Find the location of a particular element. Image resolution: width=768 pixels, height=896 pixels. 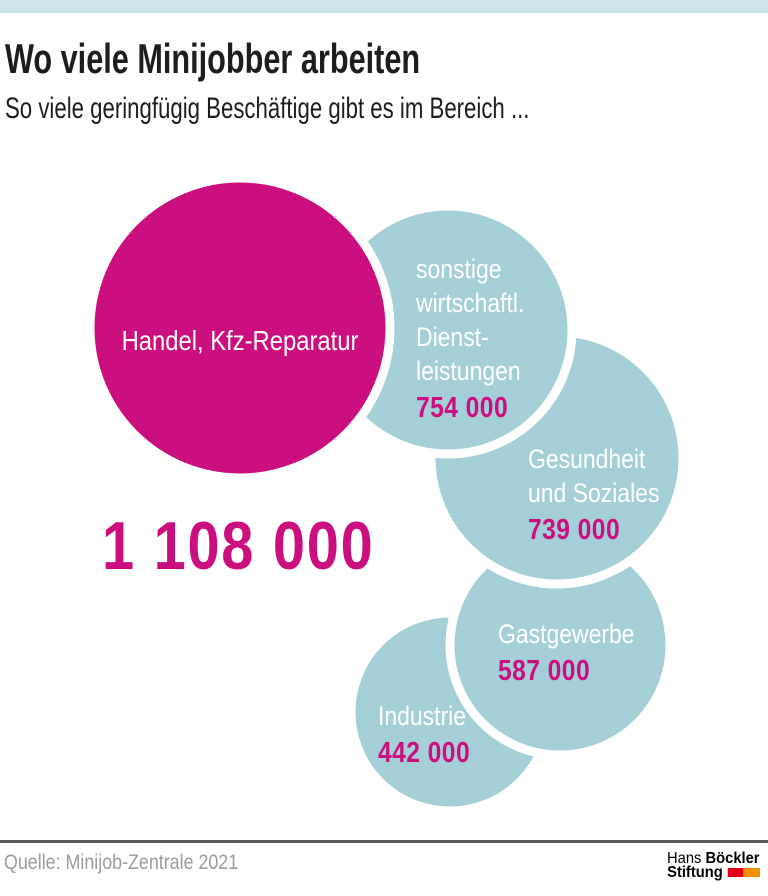

hans-boeckler-logo: Hans Böckler Stiftung is located at coordinates (713, 865).